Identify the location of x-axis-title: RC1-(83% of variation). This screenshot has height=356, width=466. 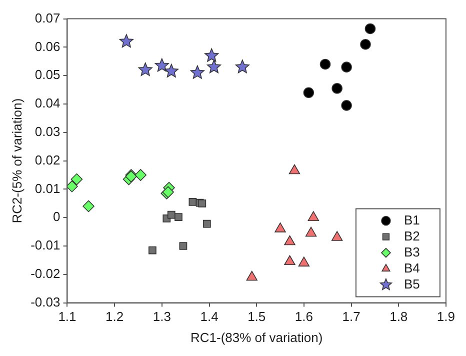
(256, 337).